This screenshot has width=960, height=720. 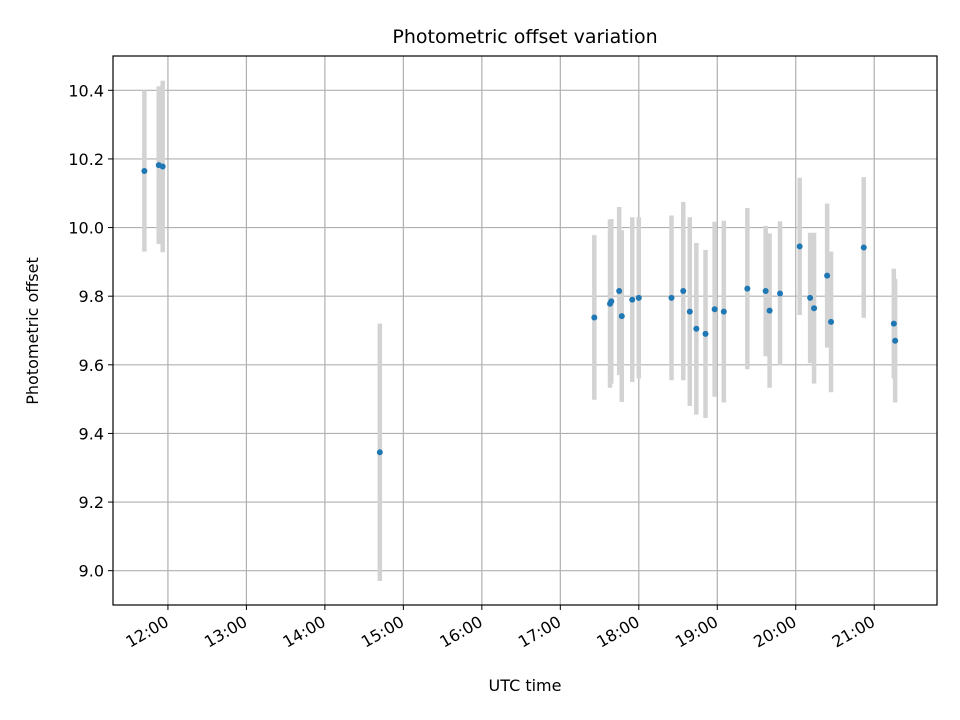 What do you see at coordinates (86, 159) in the screenshot?
I see `y-tick-label: 10.2` at bounding box center [86, 159].